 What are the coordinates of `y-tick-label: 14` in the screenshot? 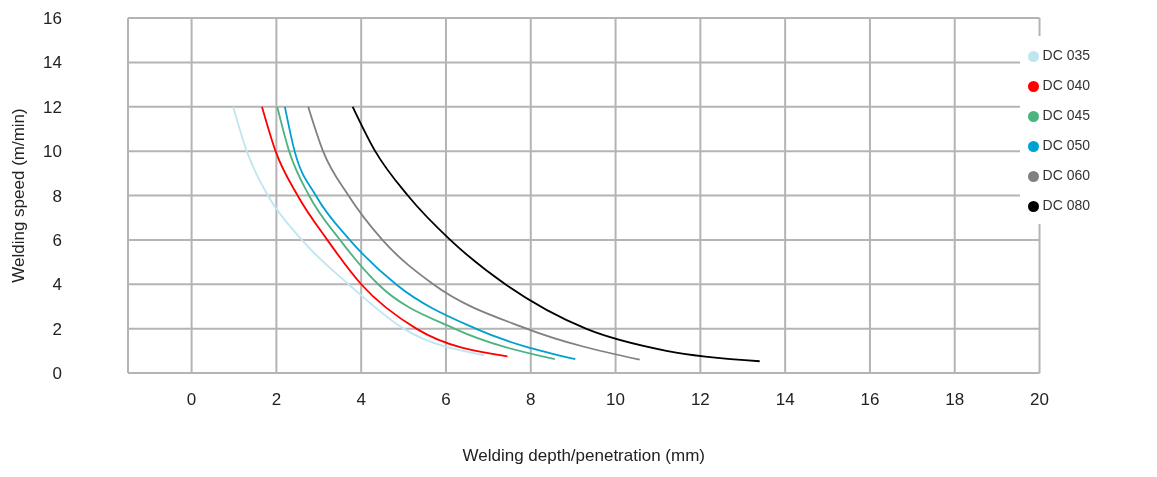 It's located at (52, 63).